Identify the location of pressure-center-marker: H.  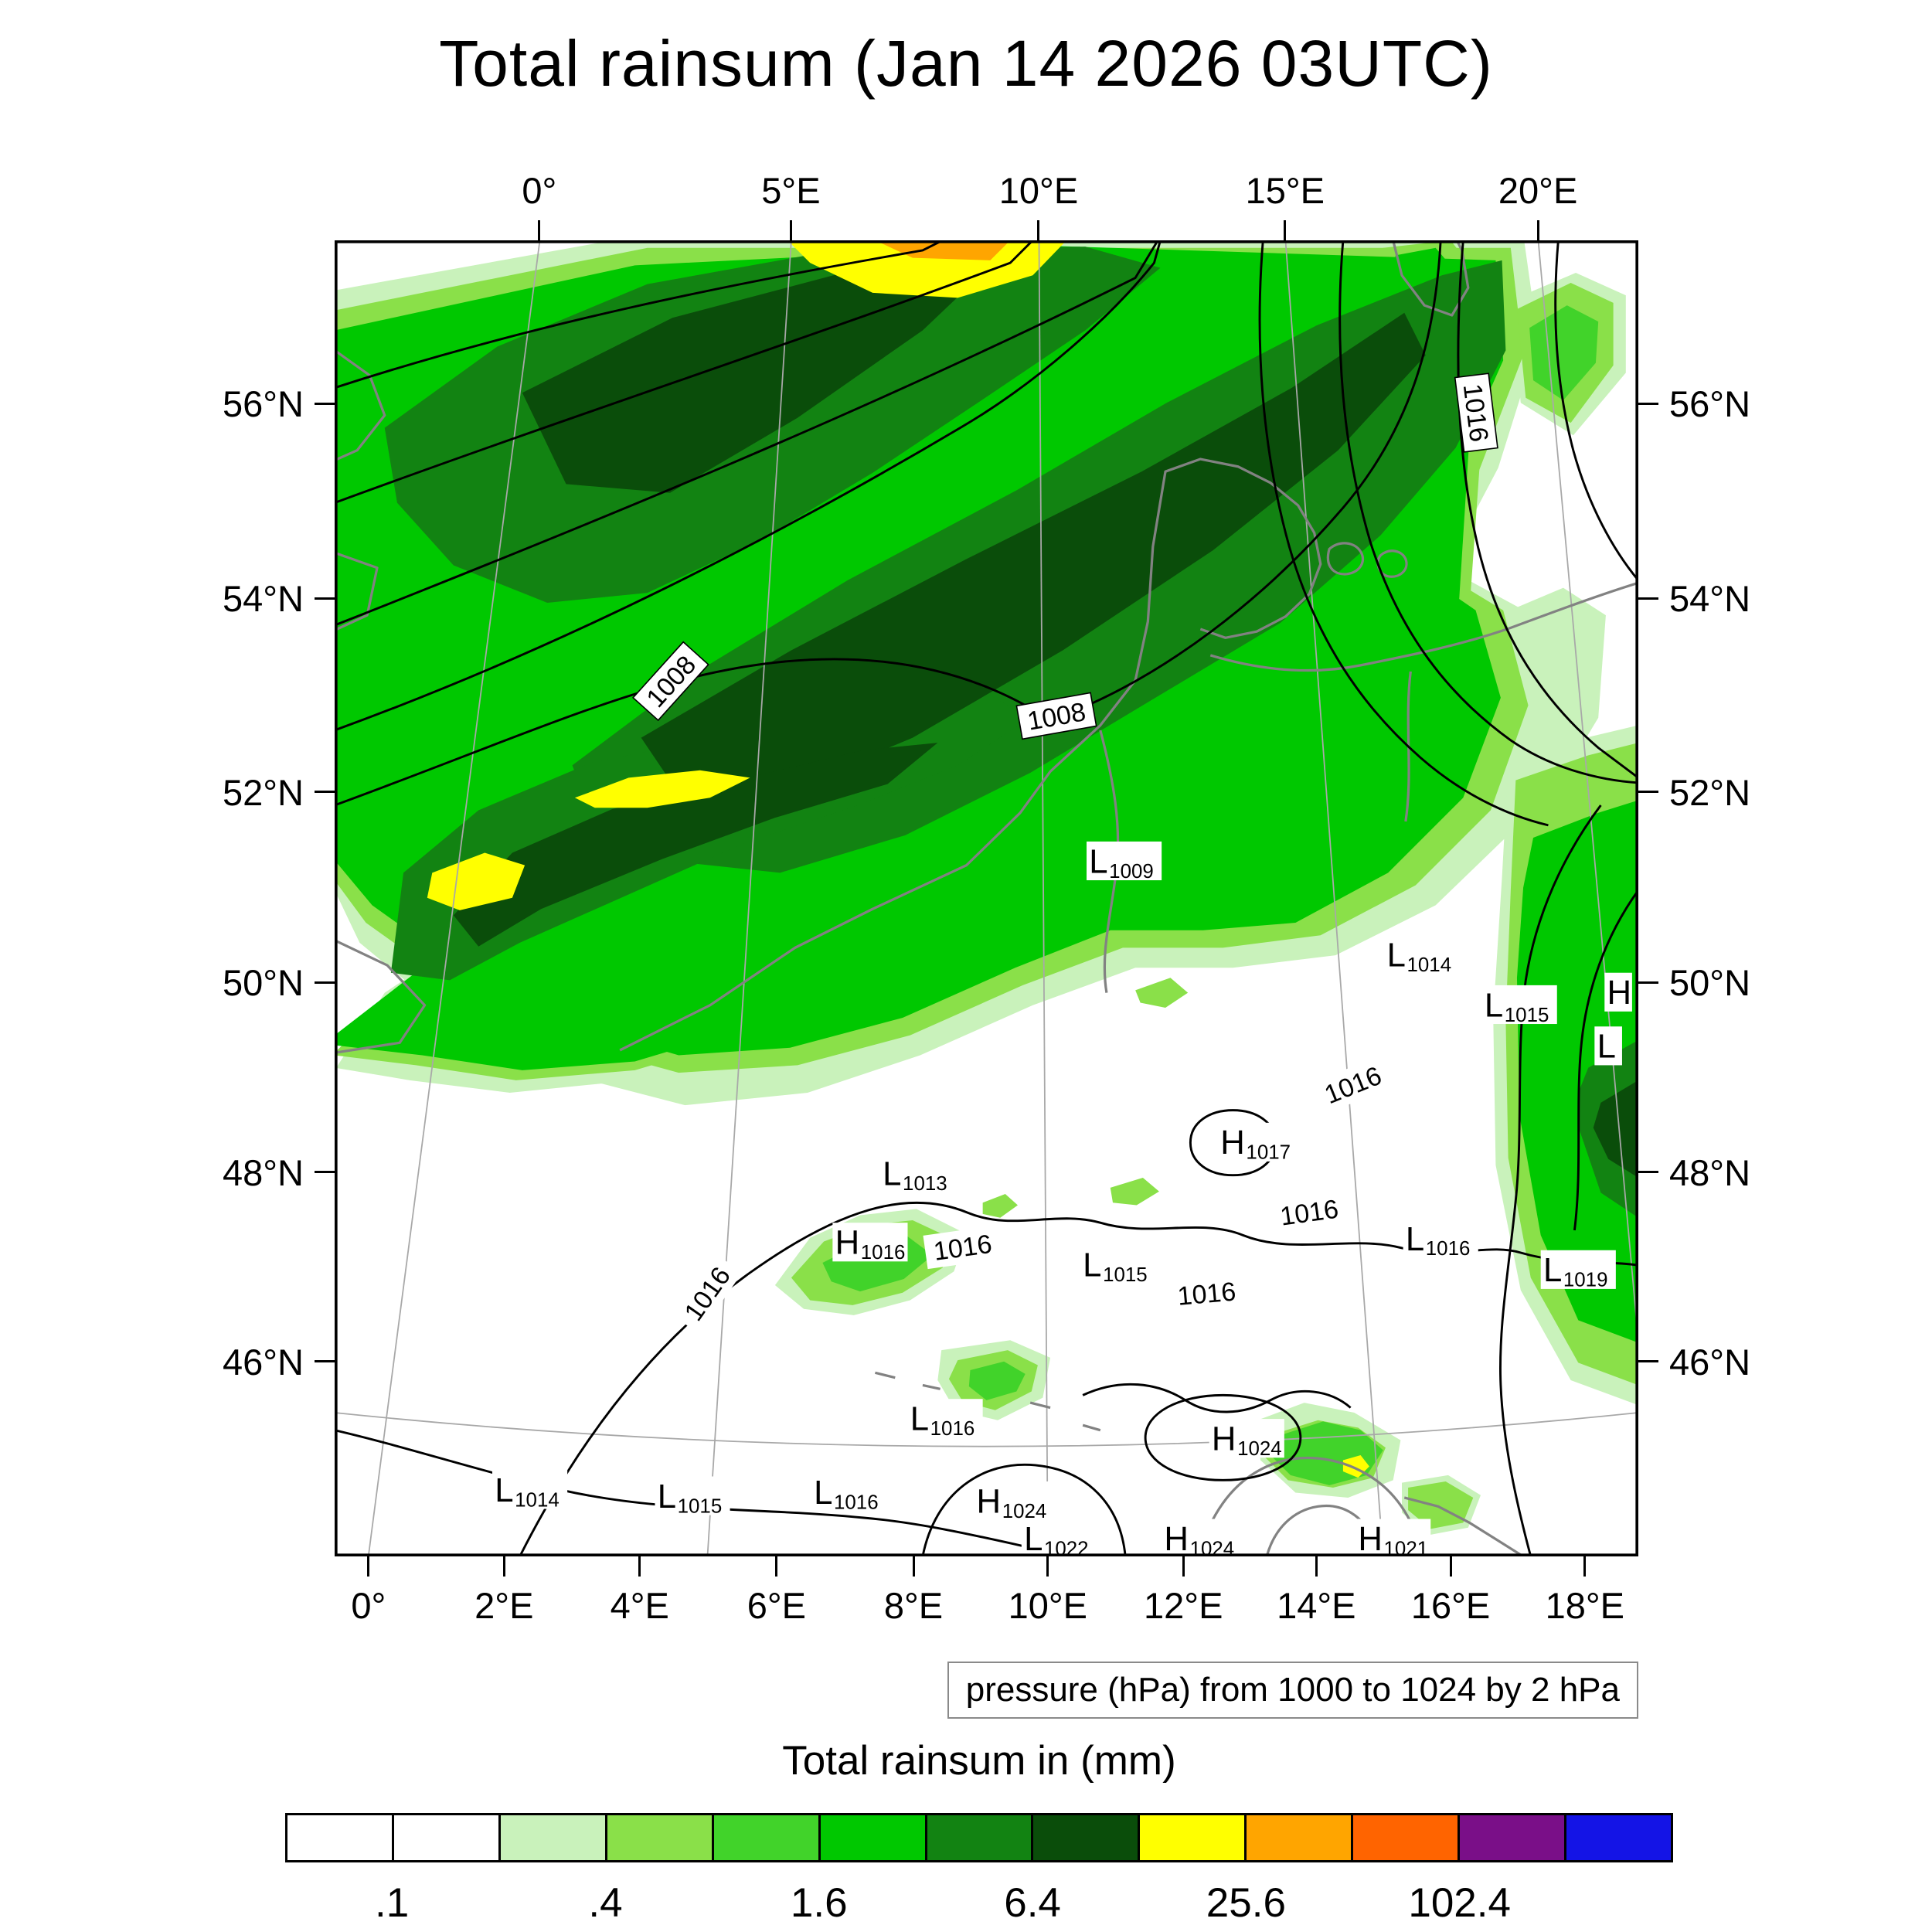
(1618, 992).